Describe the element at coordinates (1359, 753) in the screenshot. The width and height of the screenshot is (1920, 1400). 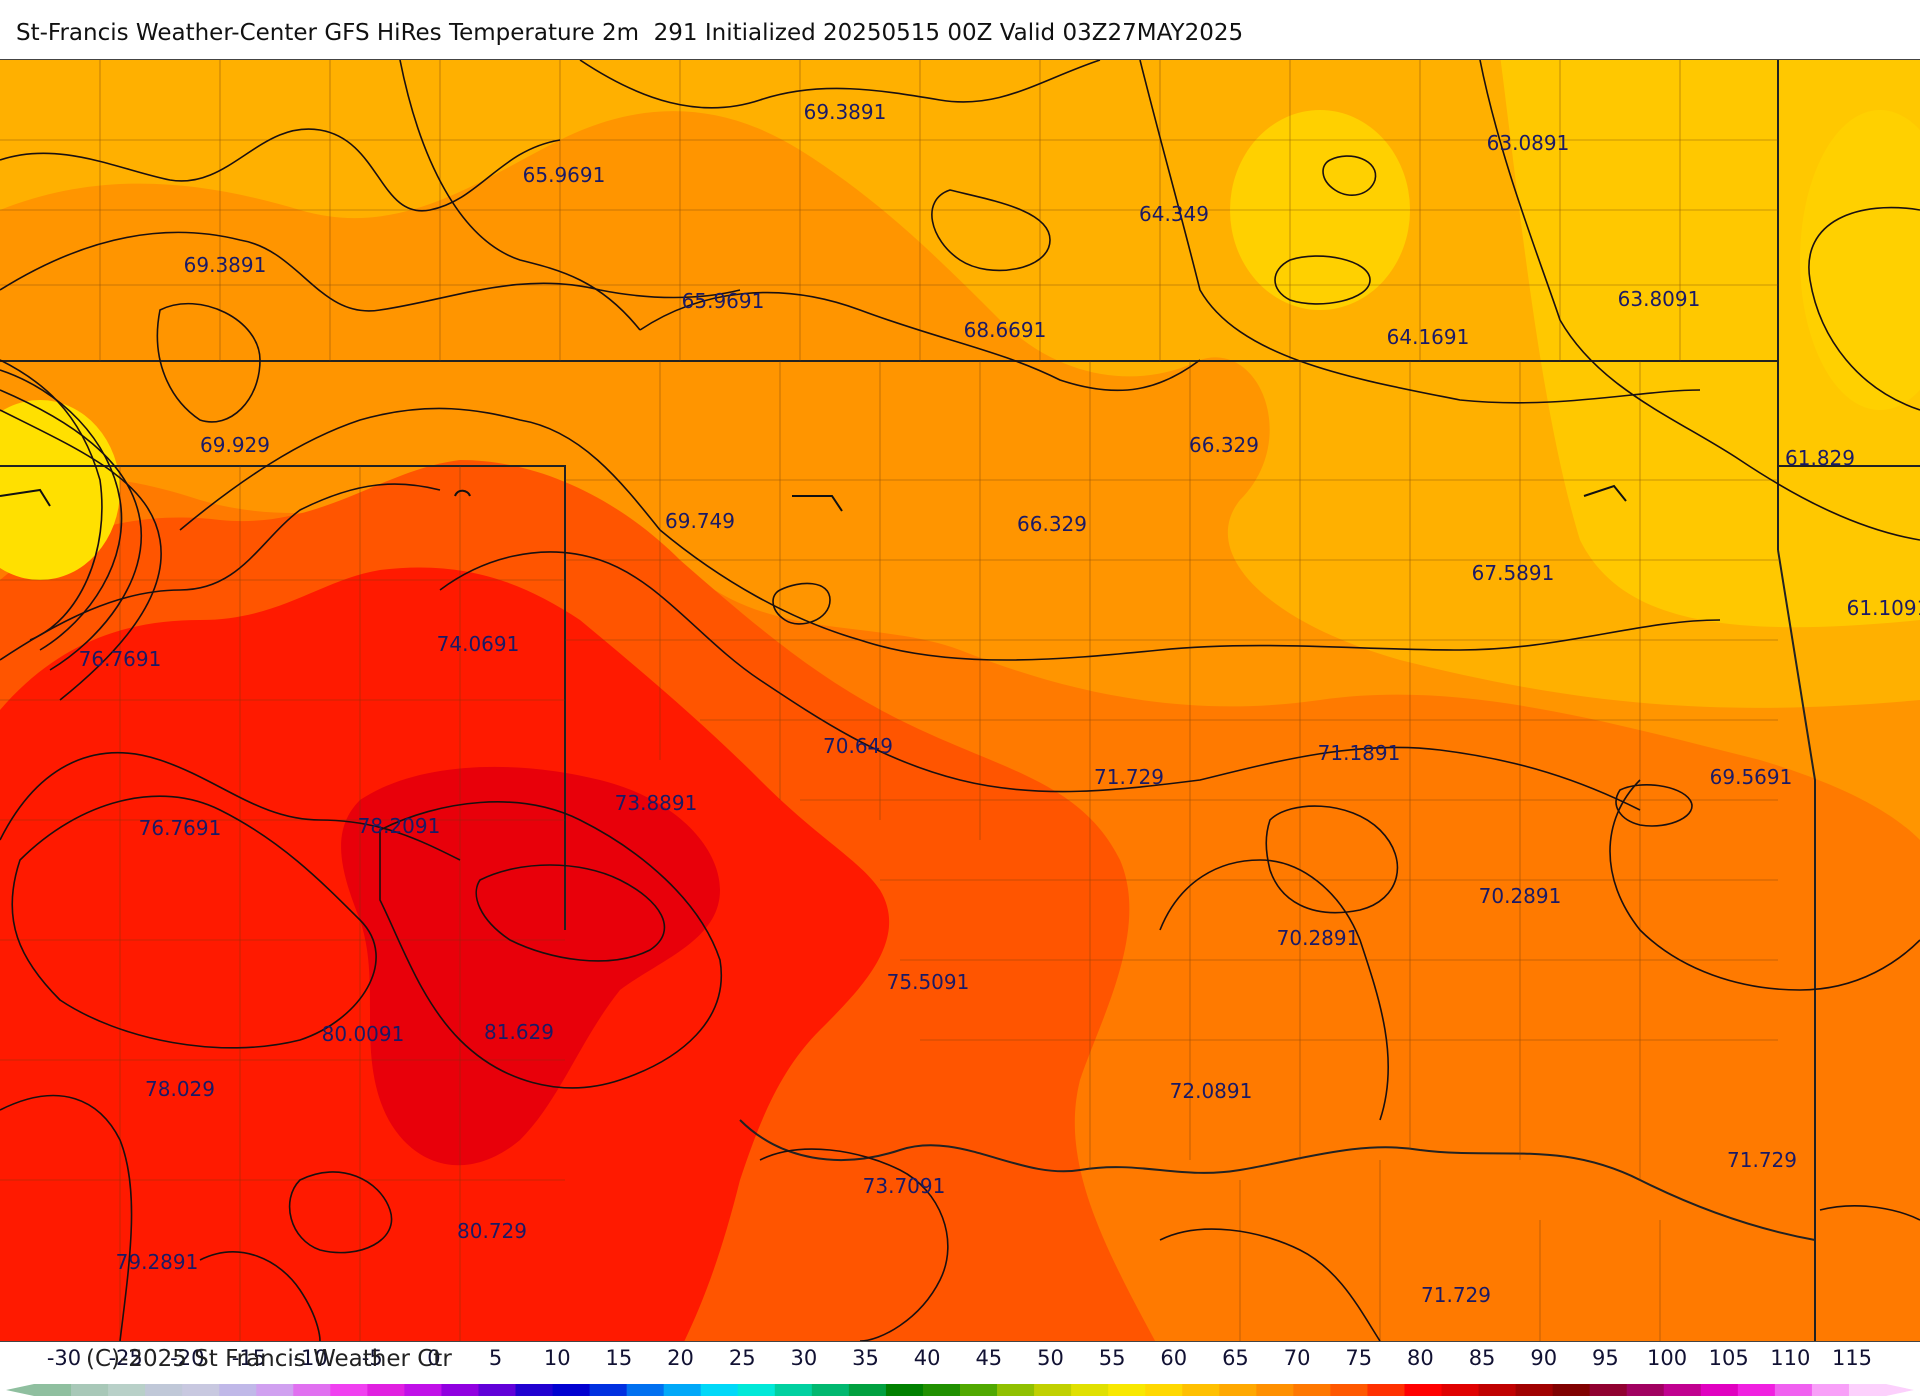
I see `value-label: 71.1891` at that location.